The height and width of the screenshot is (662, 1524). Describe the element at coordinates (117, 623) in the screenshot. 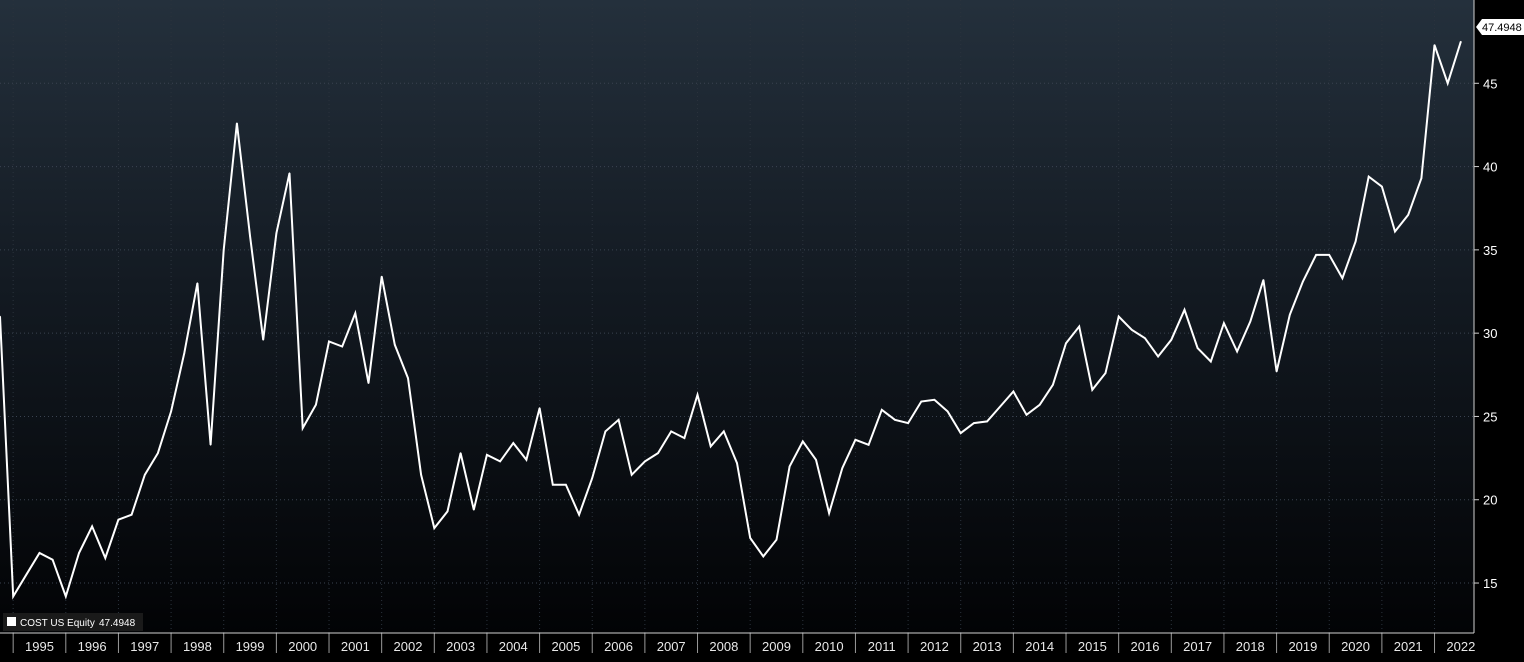

I see `legend-series-value: 47.4948` at that location.